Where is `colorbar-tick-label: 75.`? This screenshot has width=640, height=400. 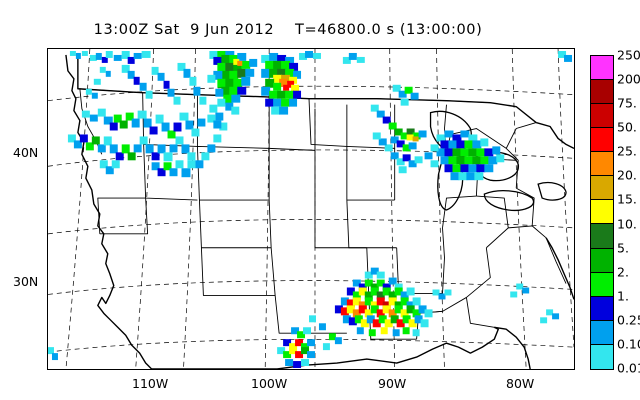 colorbar-tick-label: 75. is located at coordinates (627, 103).